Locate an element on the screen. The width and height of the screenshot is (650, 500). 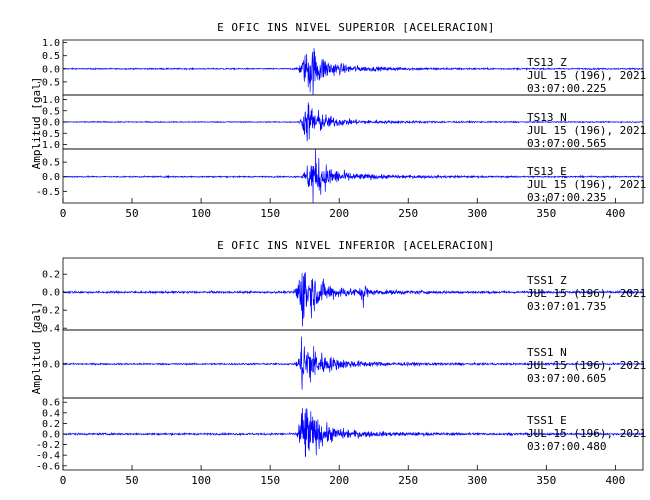
trace-time-label: 03:07:01.735 is located at coordinates (566, 306).